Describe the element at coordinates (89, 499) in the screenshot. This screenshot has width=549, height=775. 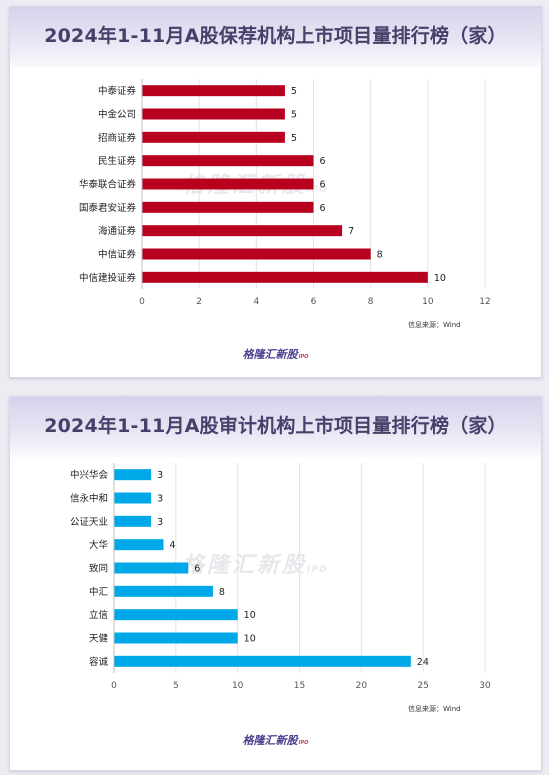
I see `category-label: 信永中和` at that location.